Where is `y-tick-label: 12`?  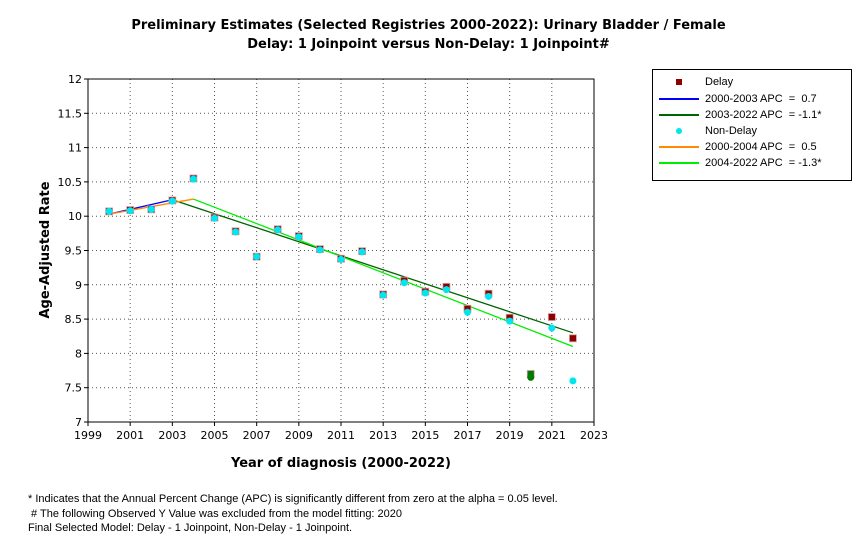 y-tick-label: 12 is located at coordinates (75, 79).